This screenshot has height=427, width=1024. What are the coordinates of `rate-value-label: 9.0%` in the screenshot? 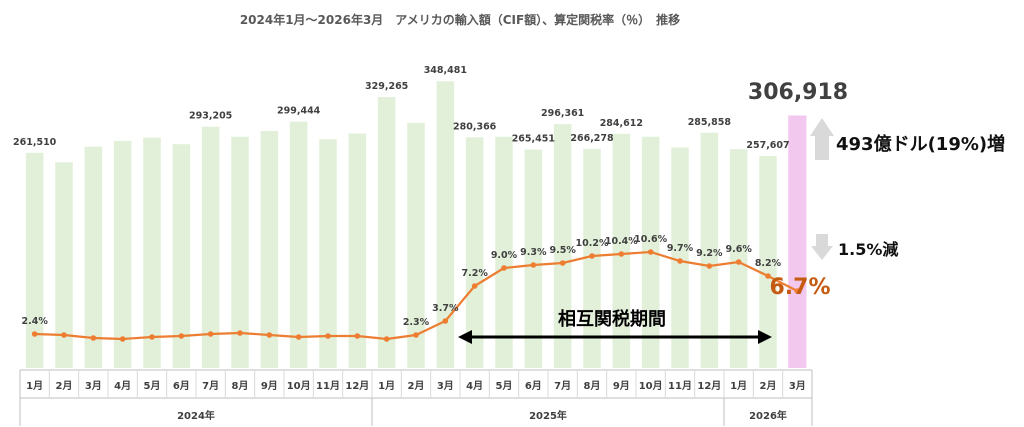 It's located at (504, 255).